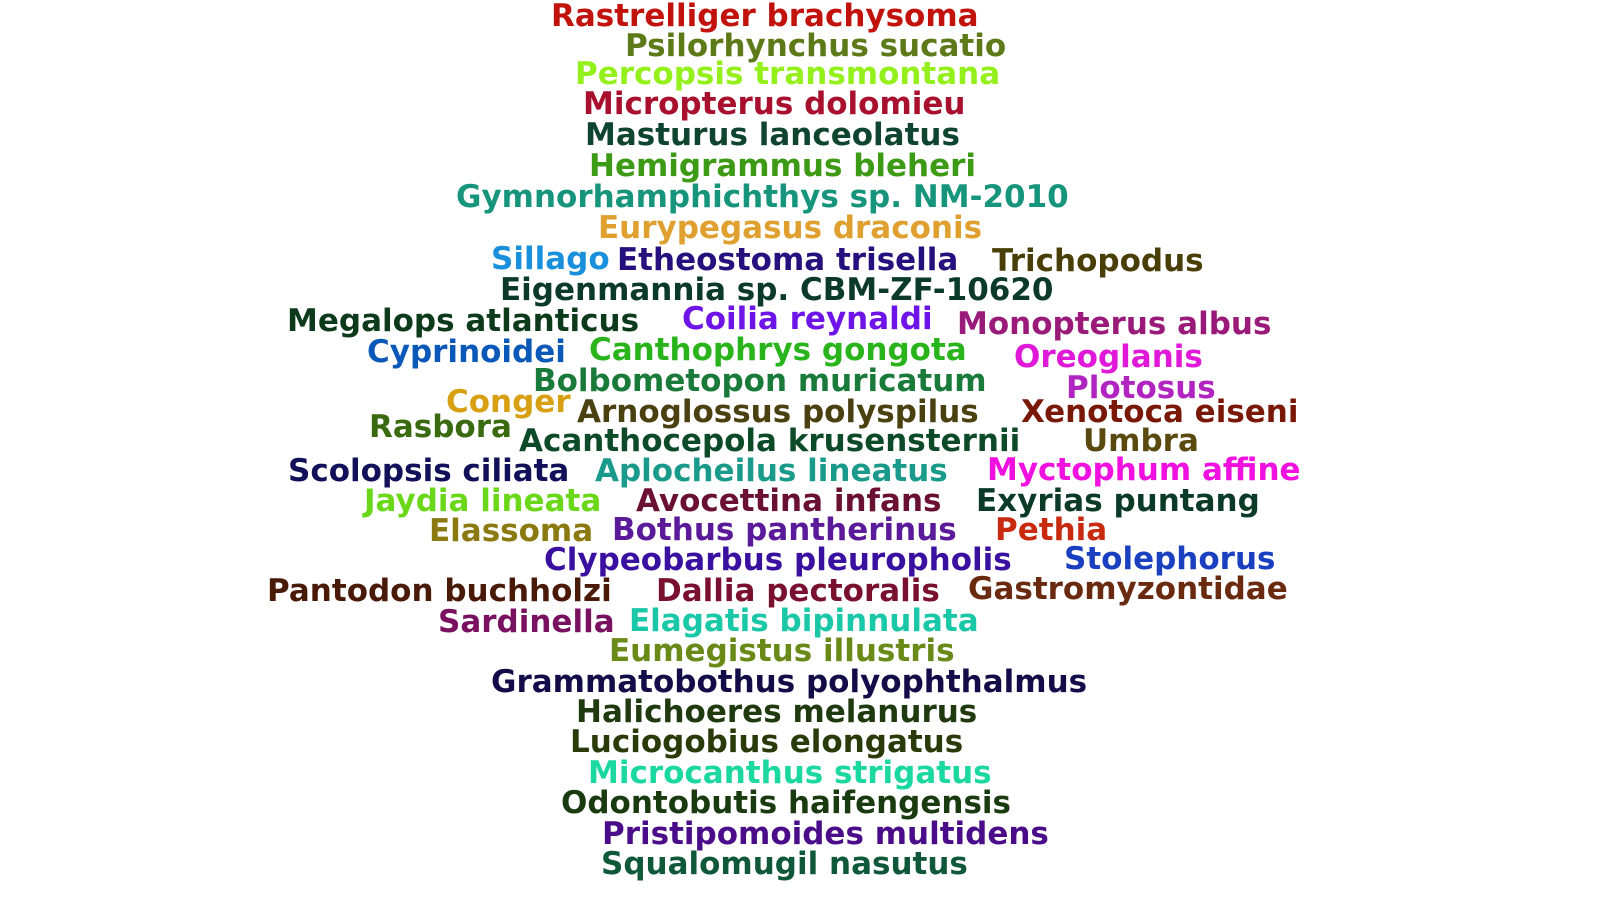 The image size is (1600, 900). What do you see at coordinates (798, 591) in the screenshot?
I see `cloud-word: Dallia pectoralis` at bounding box center [798, 591].